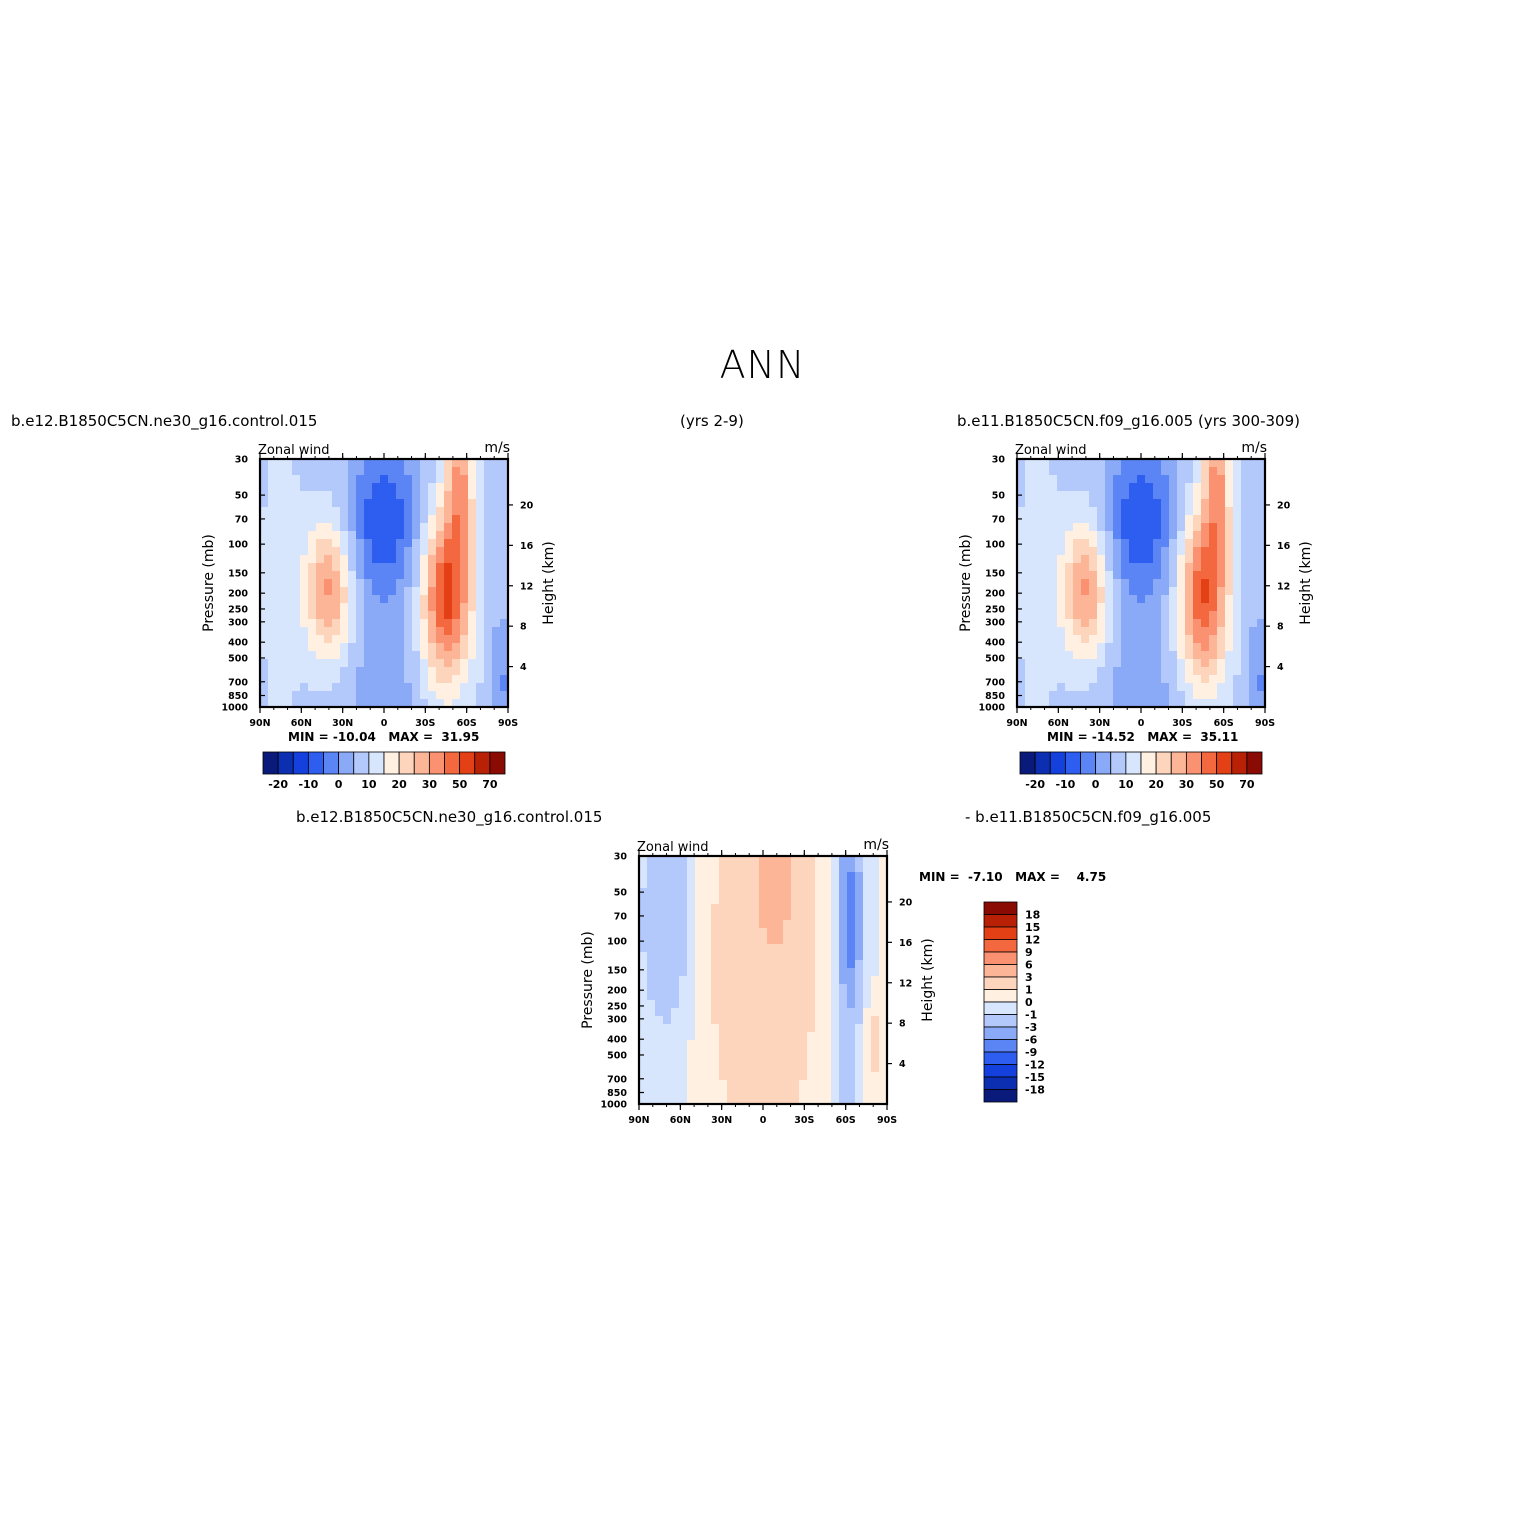 The height and width of the screenshot is (1525, 1525). I want to click on colorbar-label: 12, so click(1032, 940).